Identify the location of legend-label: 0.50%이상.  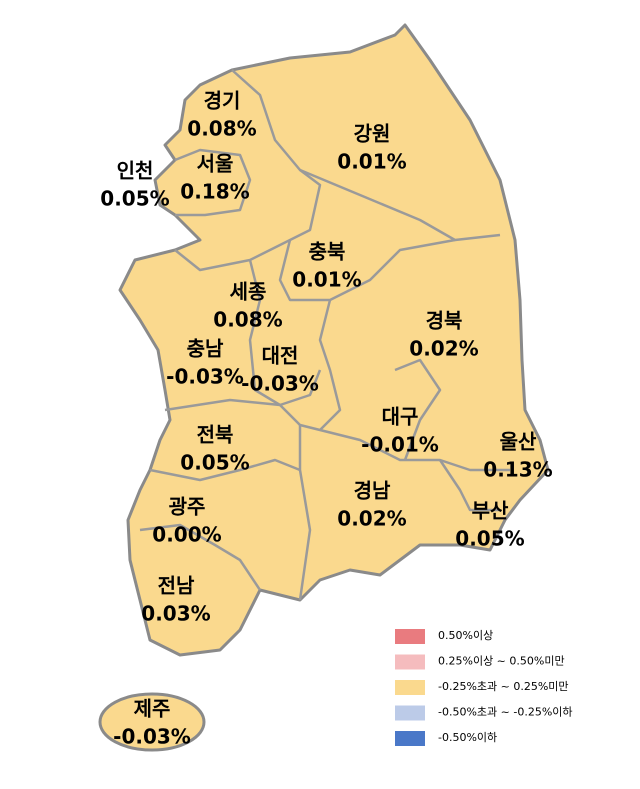
(465, 635).